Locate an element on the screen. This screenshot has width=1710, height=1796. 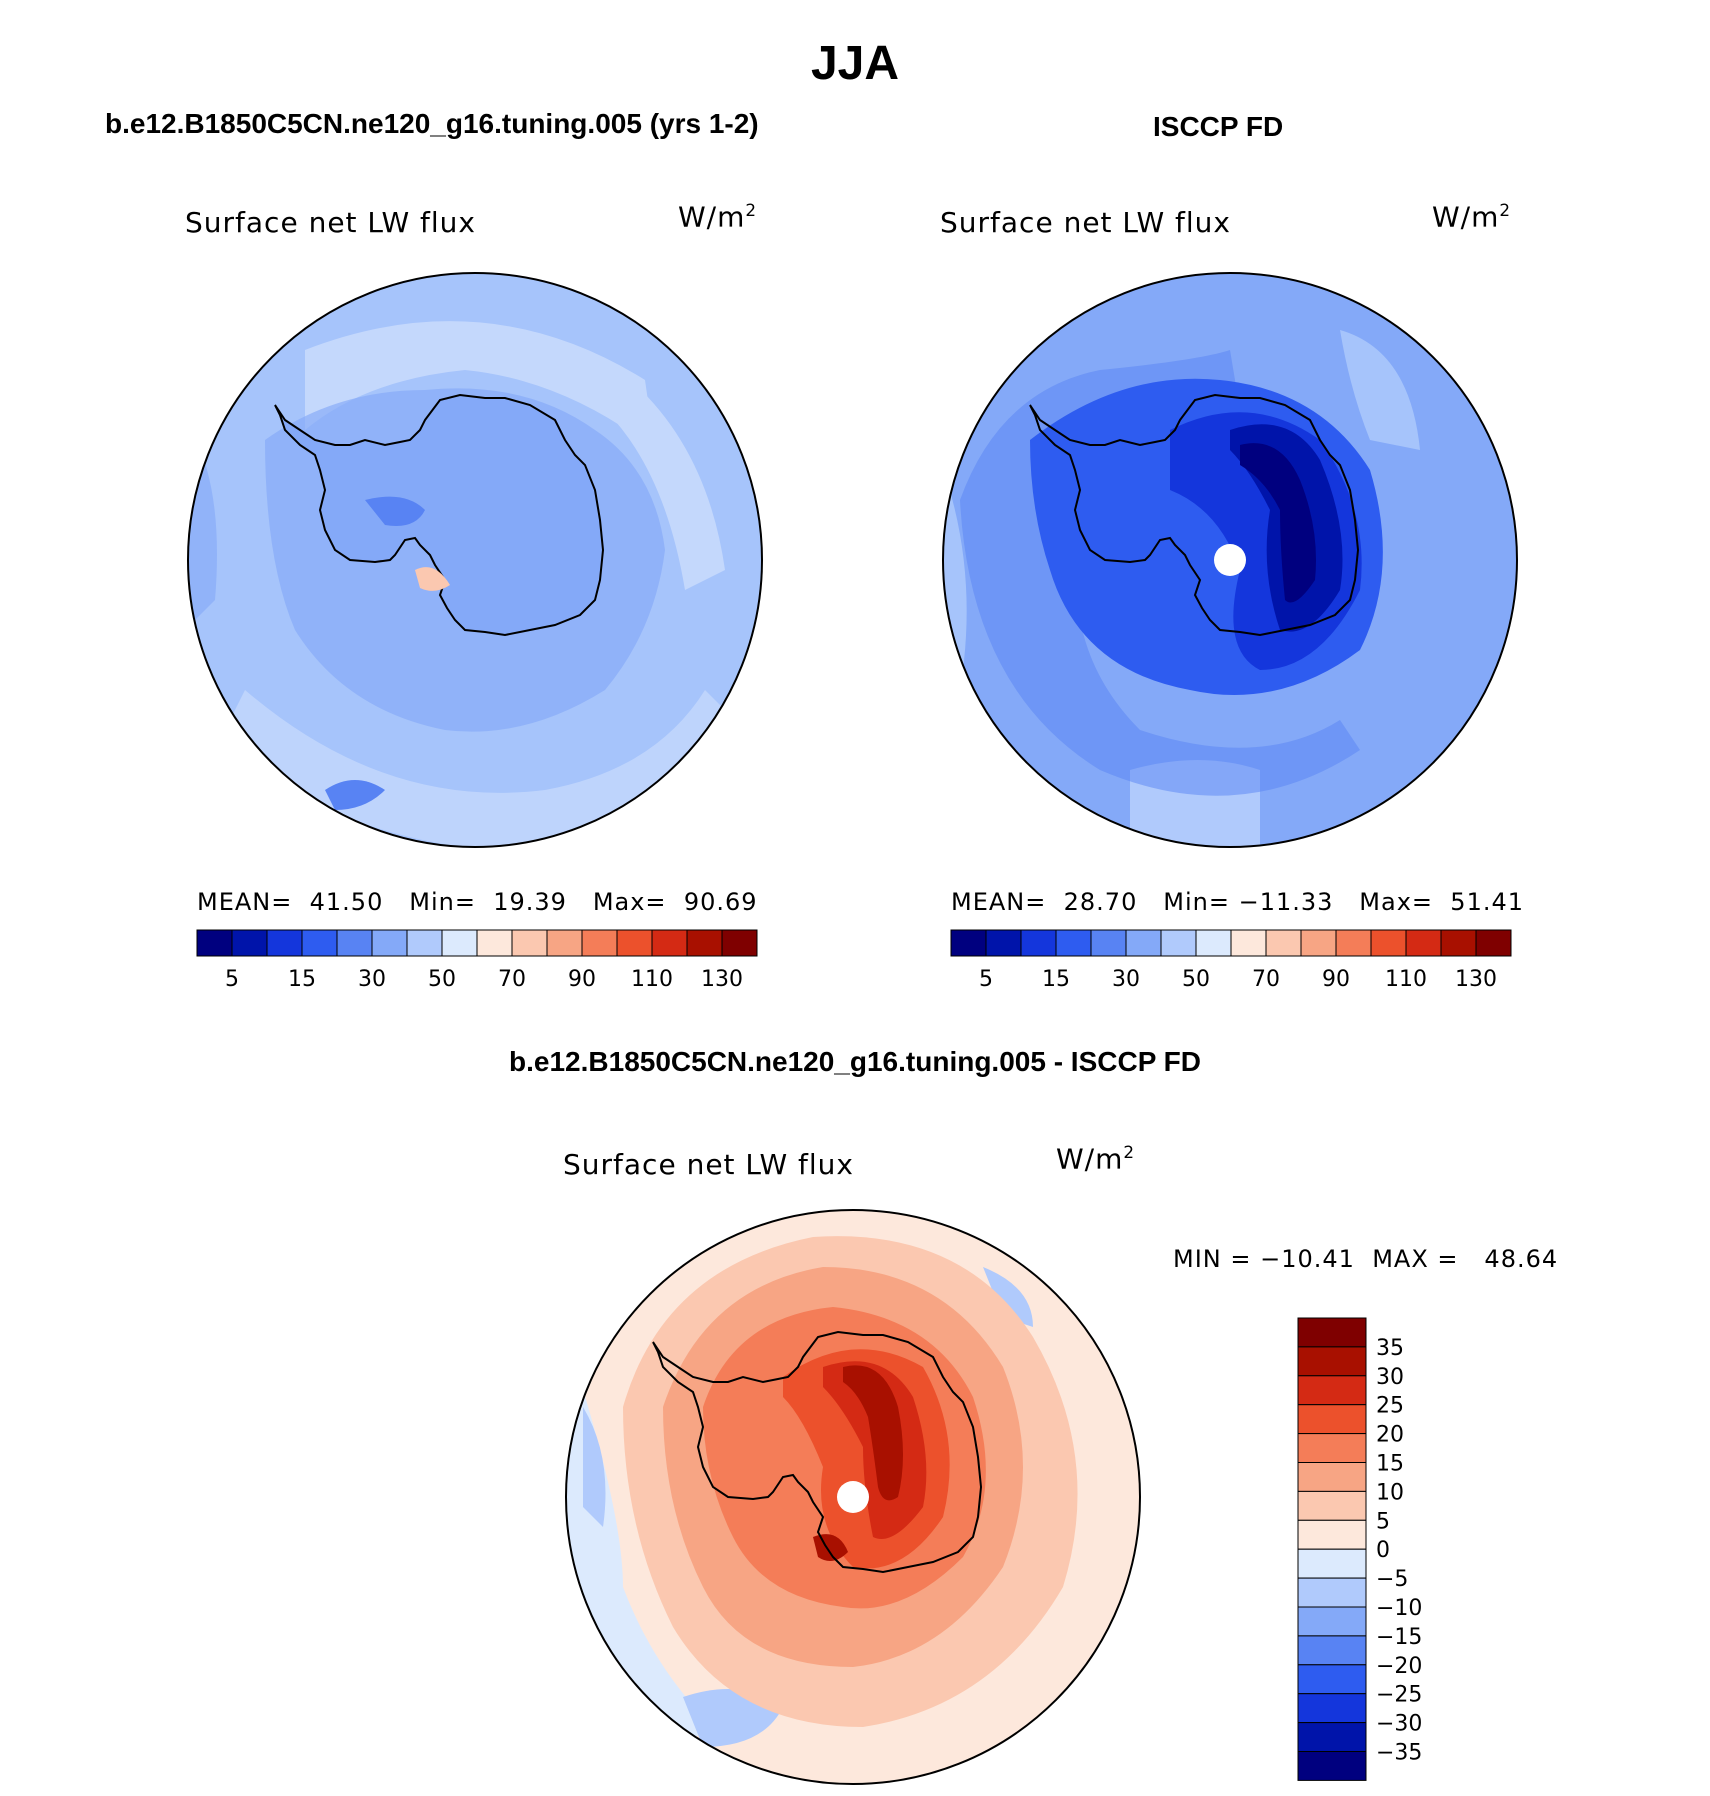
panel1-colorbar-label: 5 is located at coordinates (232, 979).